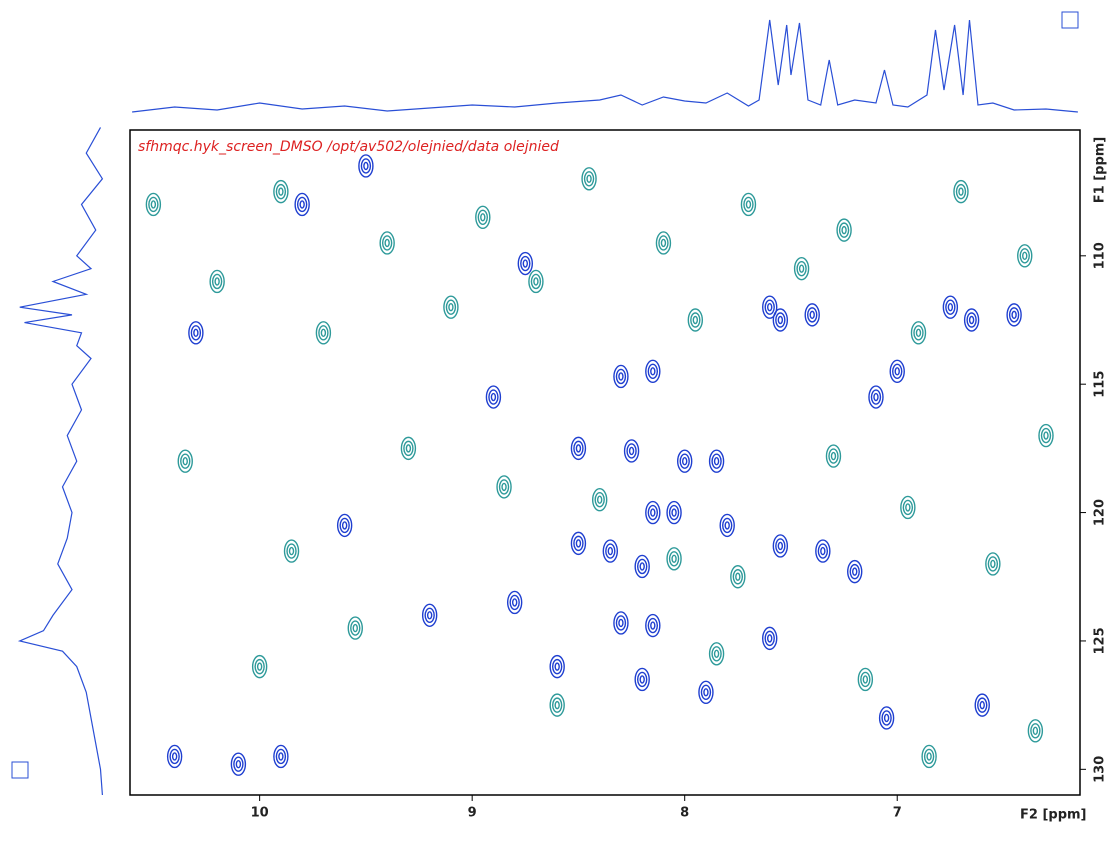 This screenshot has width=1115, height=846. What do you see at coordinates (1100, 255) in the screenshot?
I see `y-tick-label: 110` at bounding box center [1100, 255].